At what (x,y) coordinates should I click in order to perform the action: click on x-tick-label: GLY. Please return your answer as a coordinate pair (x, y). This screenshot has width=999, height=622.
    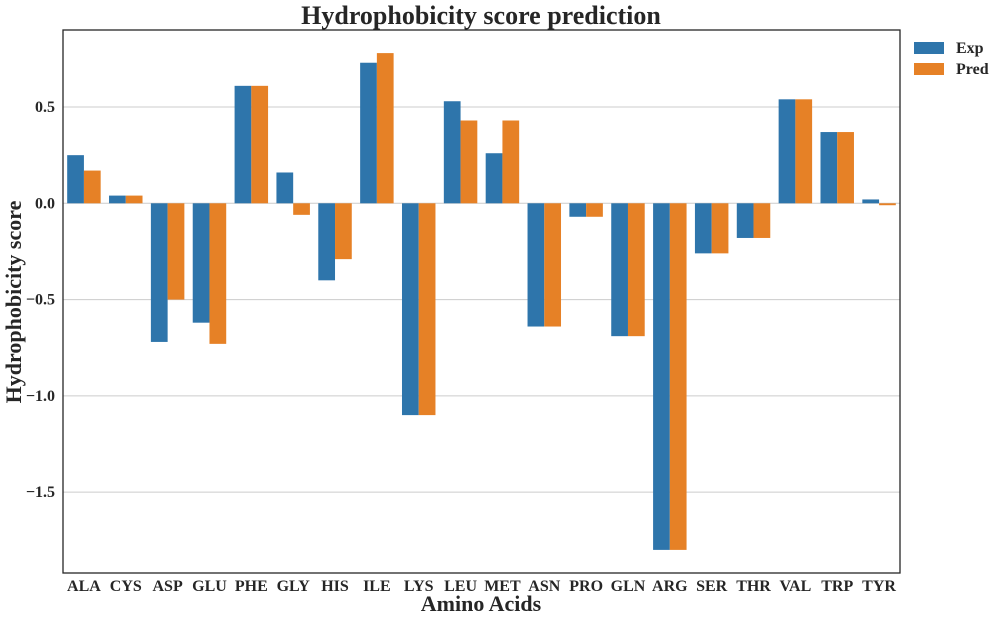
    Looking at the image, I should click on (294, 586).